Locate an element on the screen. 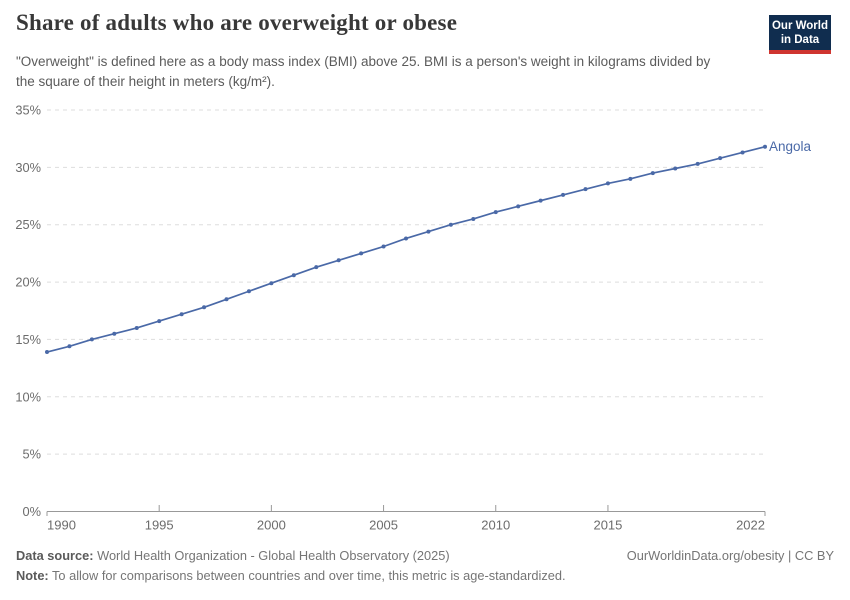  y-axis-tick-label: 10% is located at coordinates (28, 396).